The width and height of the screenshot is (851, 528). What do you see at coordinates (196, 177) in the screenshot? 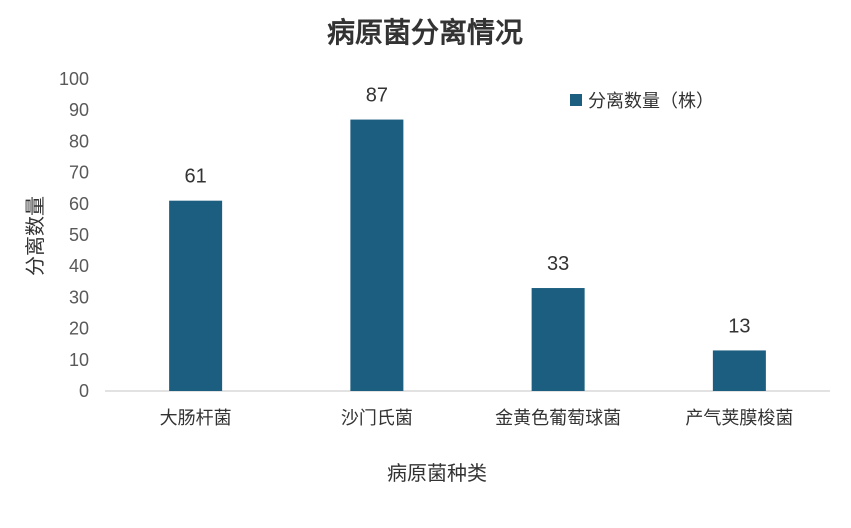
I see `data-label: 61` at bounding box center [196, 177].